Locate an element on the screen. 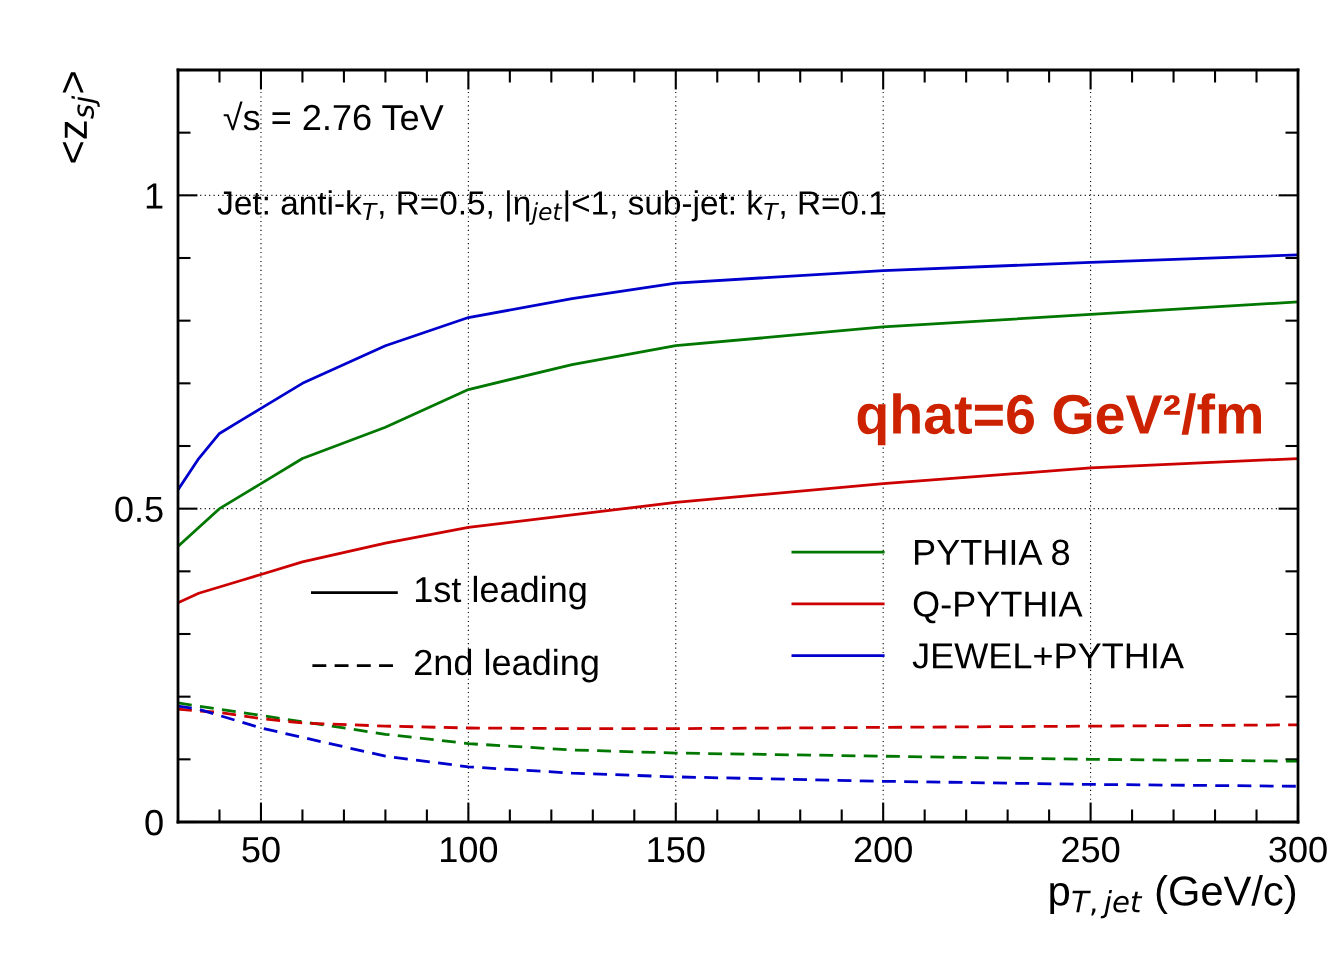 The width and height of the screenshot is (1336, 954). annotation: 1st leading is located at coordinates (500, 592).